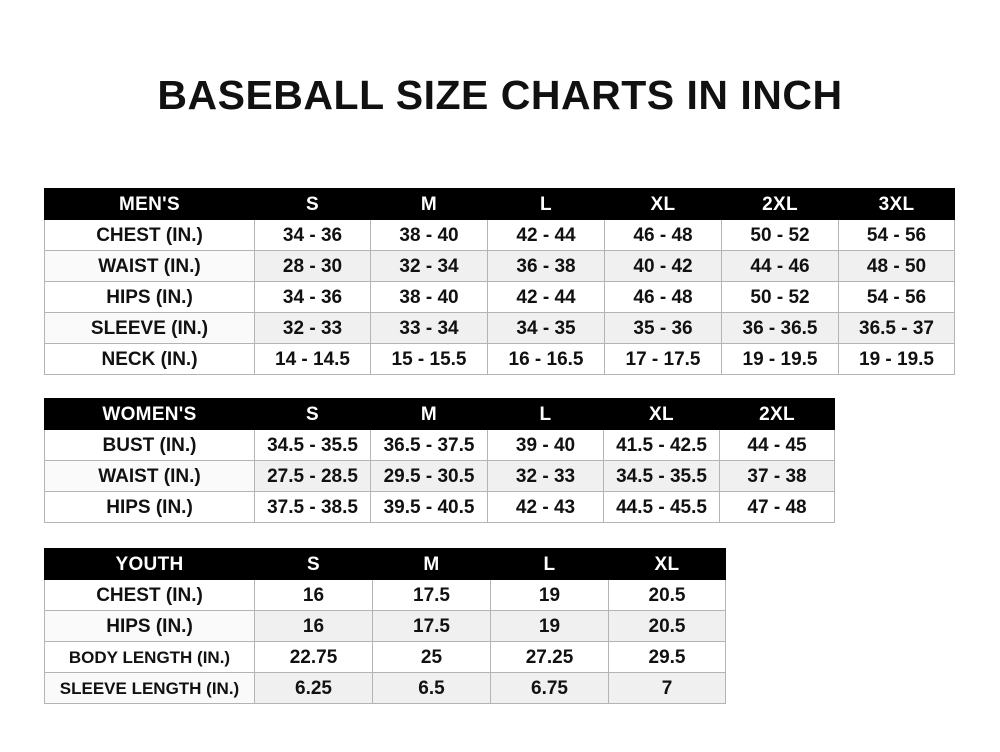 The image size is (1000, 752). What do you see at coordinates (312, 359) in the screenshot?
I see `table-cell: 14 - 14.5` at bounding box center [312, 359].